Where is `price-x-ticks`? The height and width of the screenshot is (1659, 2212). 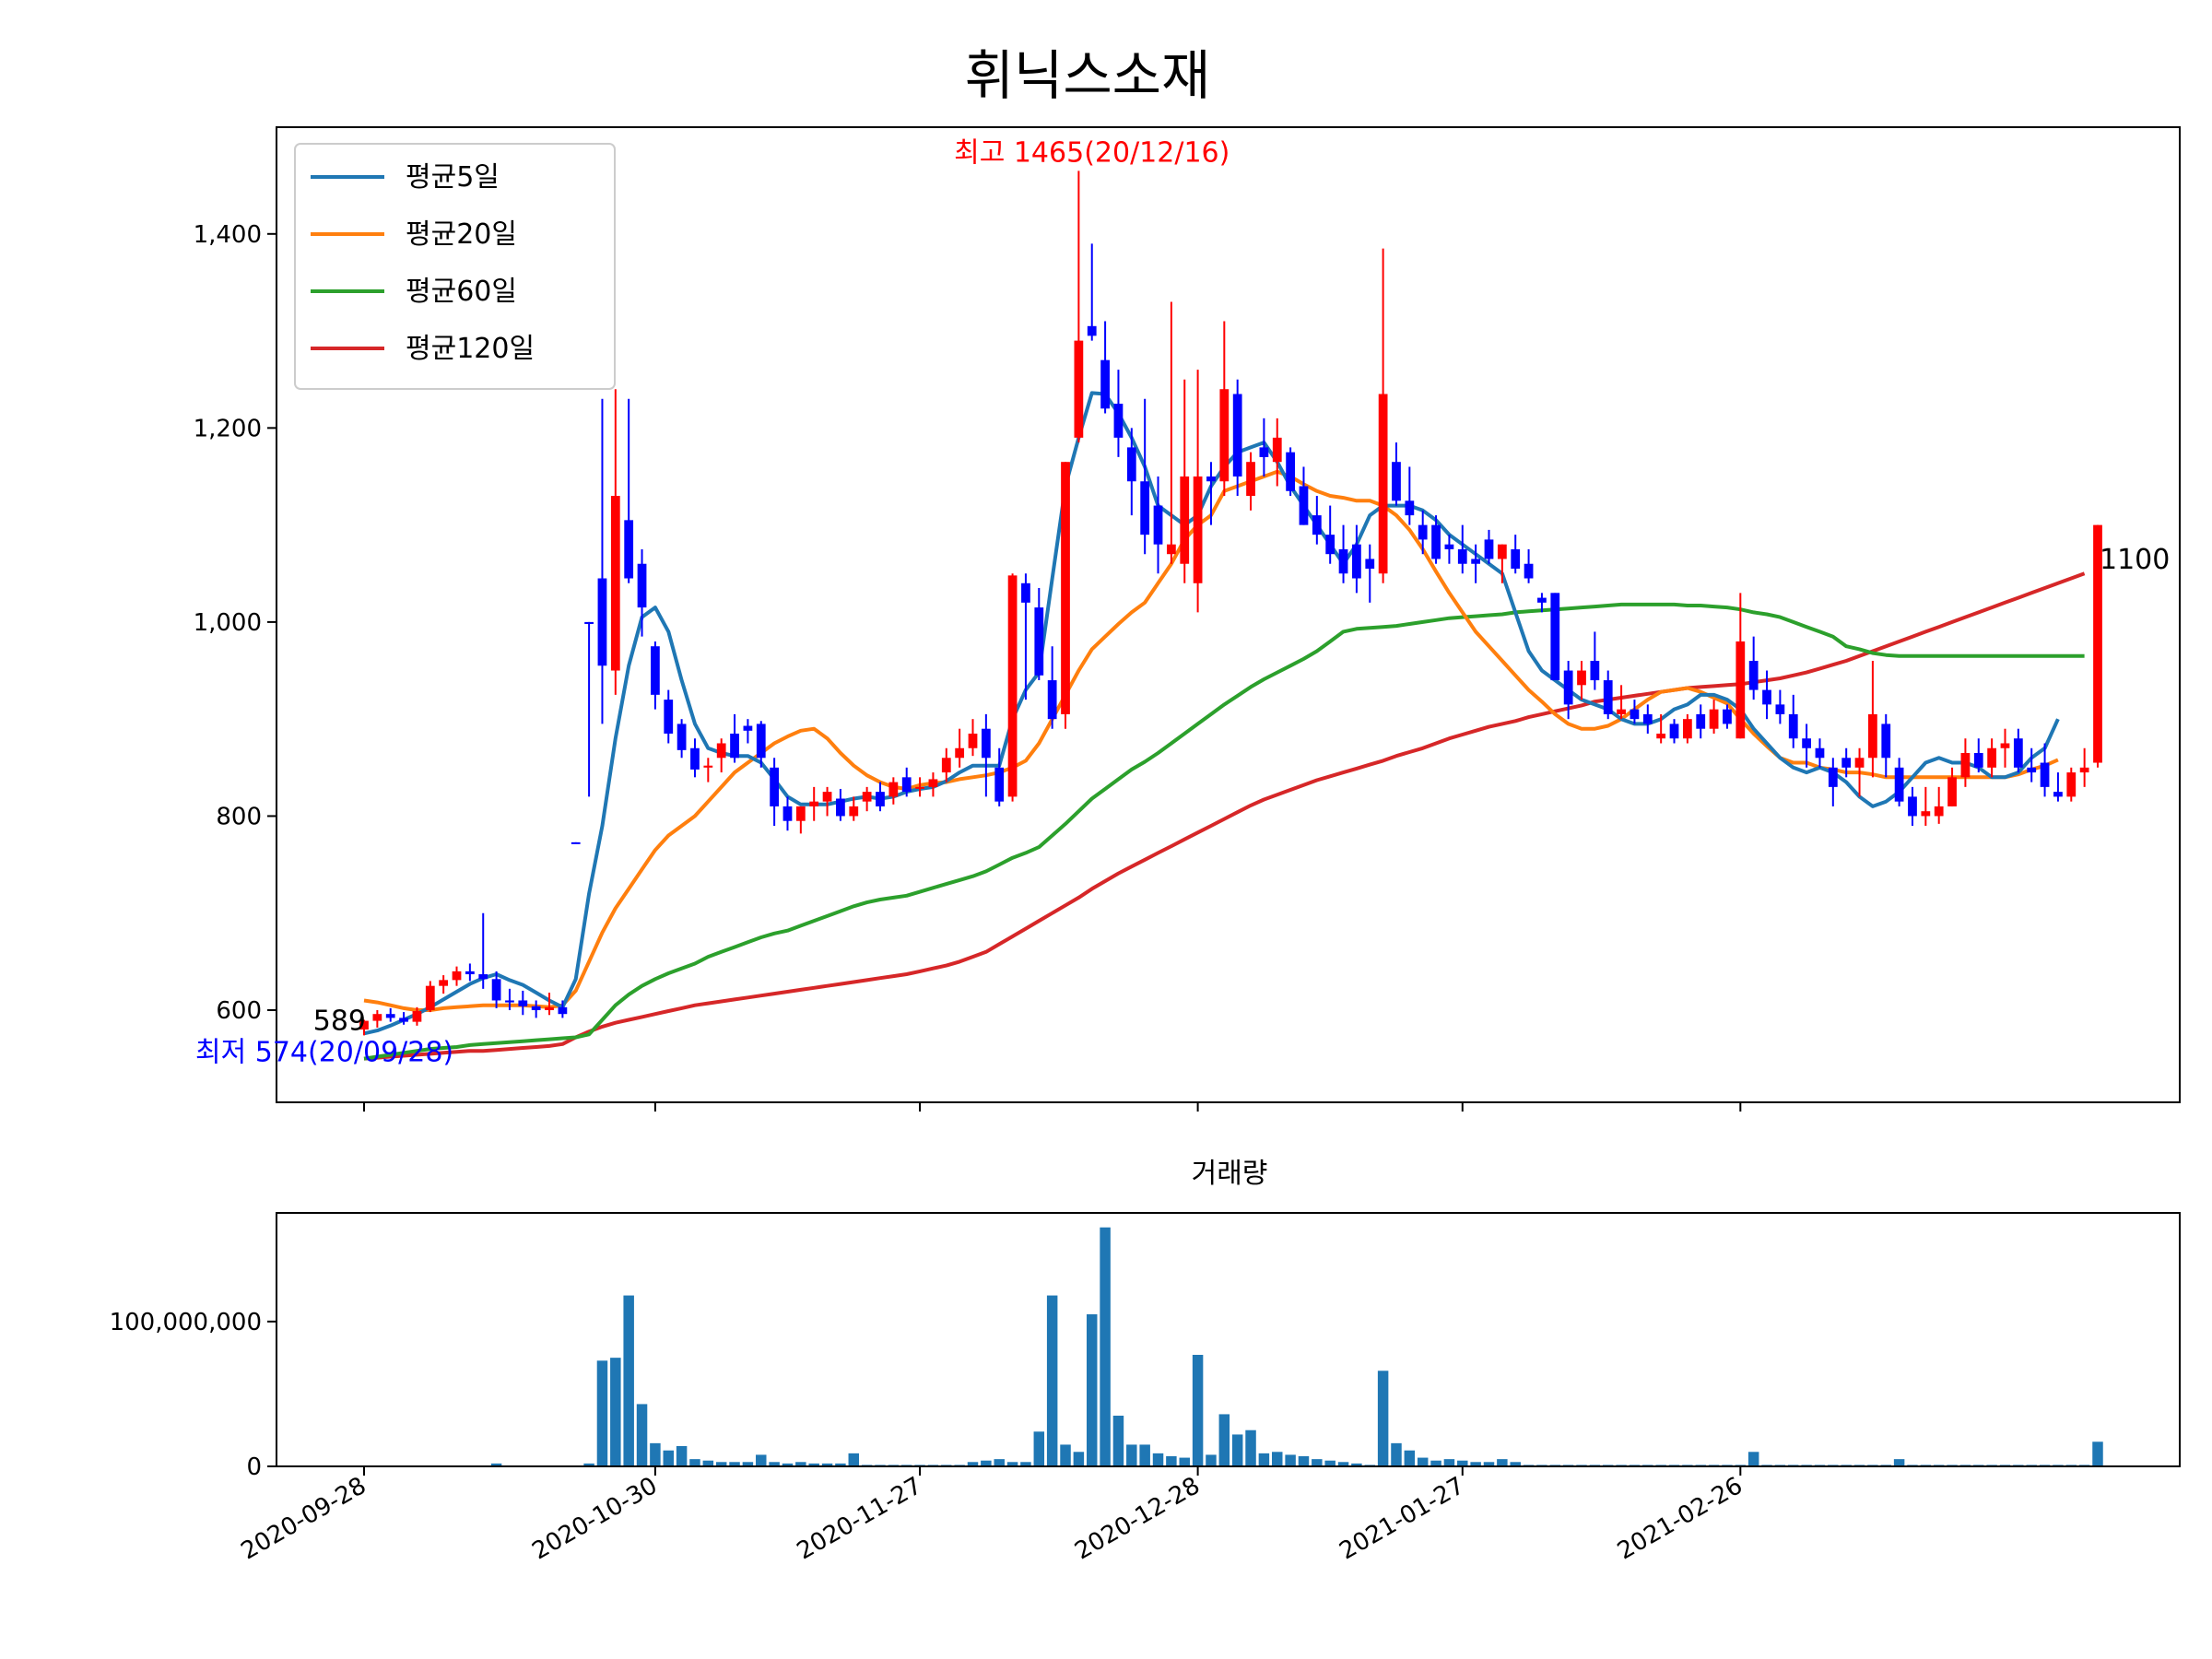
price-x-ticks is located at coordinates (1052, 1107).